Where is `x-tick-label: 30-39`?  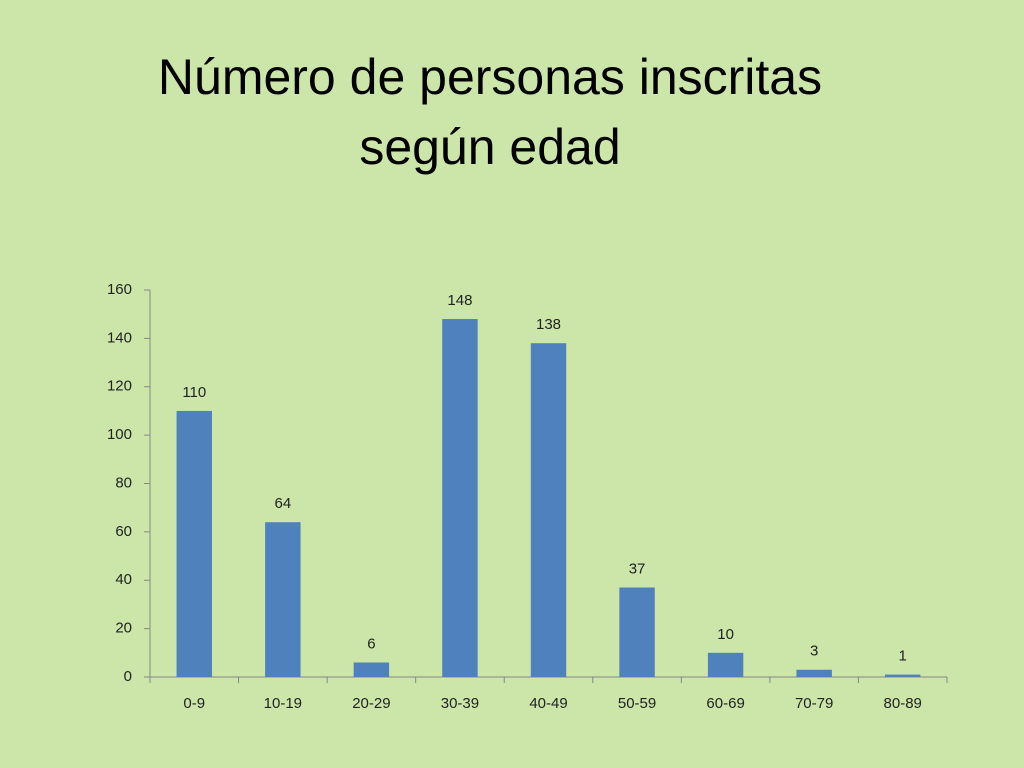 x-tick-label: 30-39 is located at coordinates (460, 703).